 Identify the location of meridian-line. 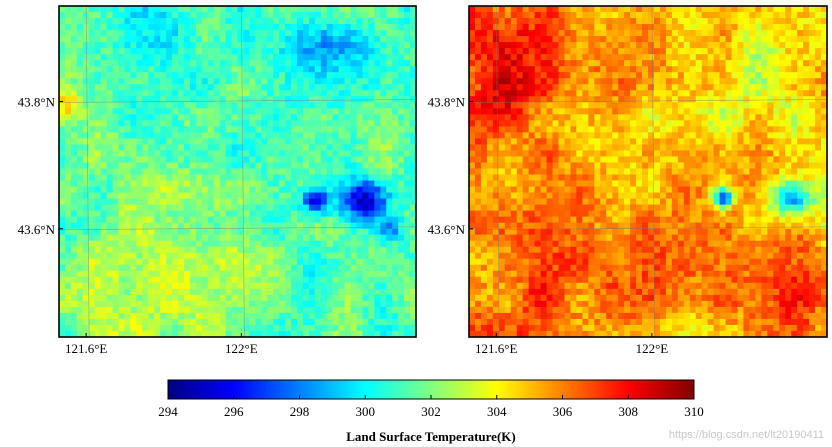
(243, 171).